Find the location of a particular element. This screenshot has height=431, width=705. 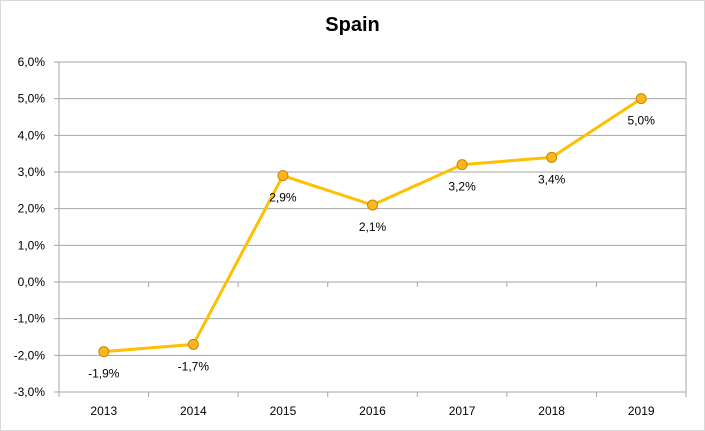

y-tick-label: 0,0% is located at coordinates (32, 282).